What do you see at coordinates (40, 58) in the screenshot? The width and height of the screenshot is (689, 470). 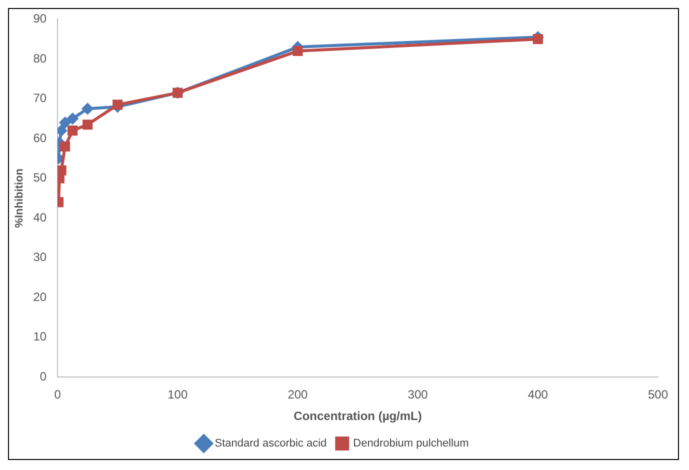 I see `y-tick-label: 80` at bounding box center [40, 58].